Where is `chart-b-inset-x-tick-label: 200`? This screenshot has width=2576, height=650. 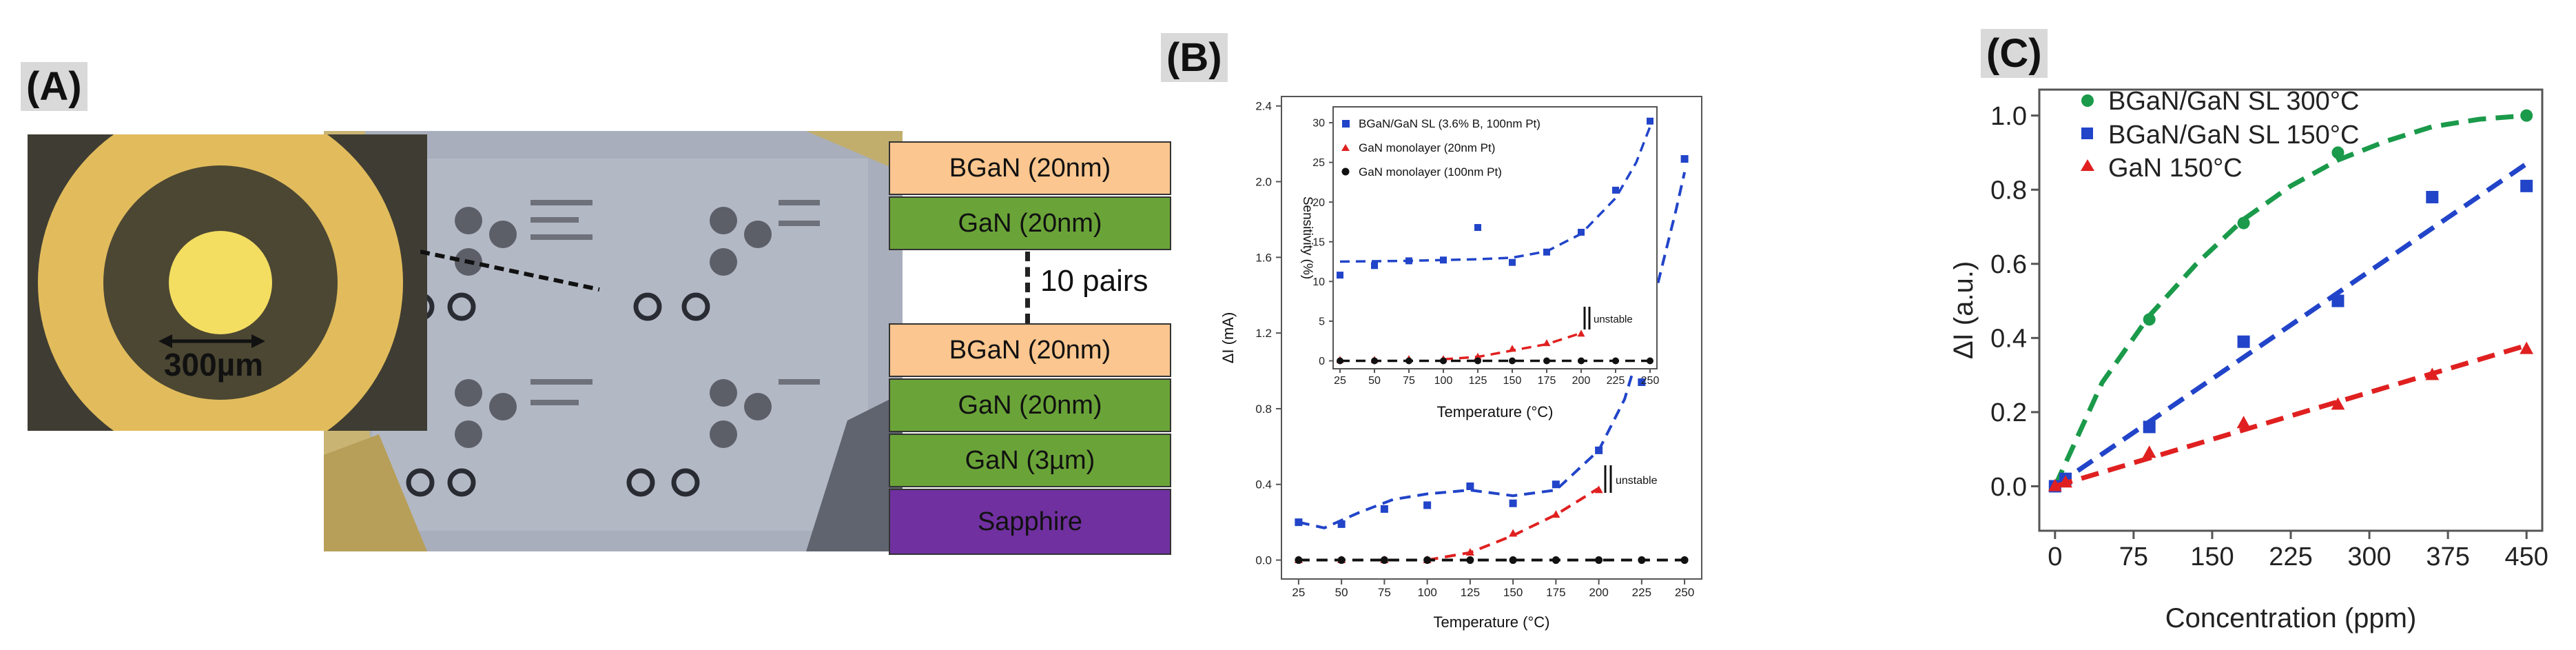
chart-b-inset-x-tick-label: 200 is located at coordinates (1581, 381).